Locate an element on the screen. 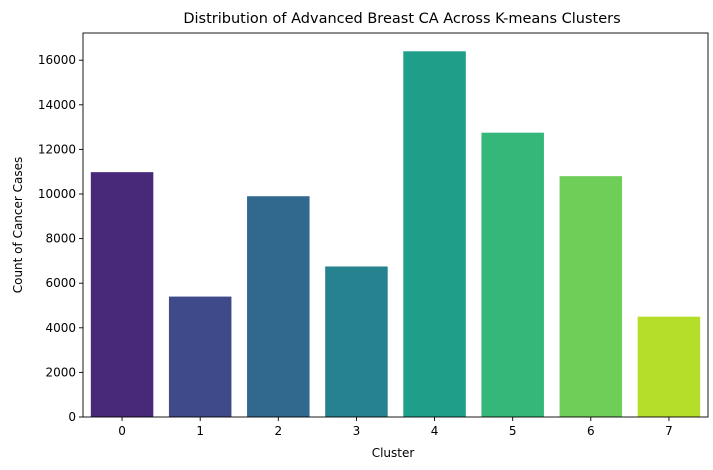 The height and width of the screenshot is (470, 713). x-tick-label: 3 is located at coordinates (357, 431).